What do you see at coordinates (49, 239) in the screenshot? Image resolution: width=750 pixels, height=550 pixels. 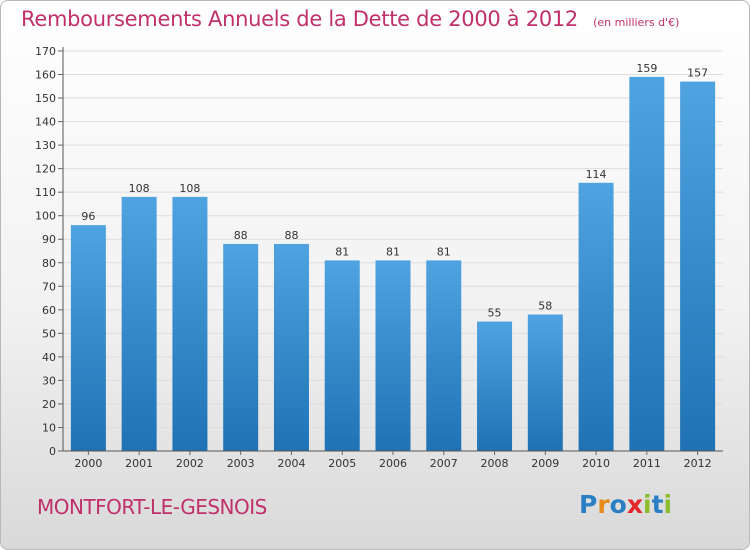 I see `y-tick-label: 90` at bounding box center [49, 239].